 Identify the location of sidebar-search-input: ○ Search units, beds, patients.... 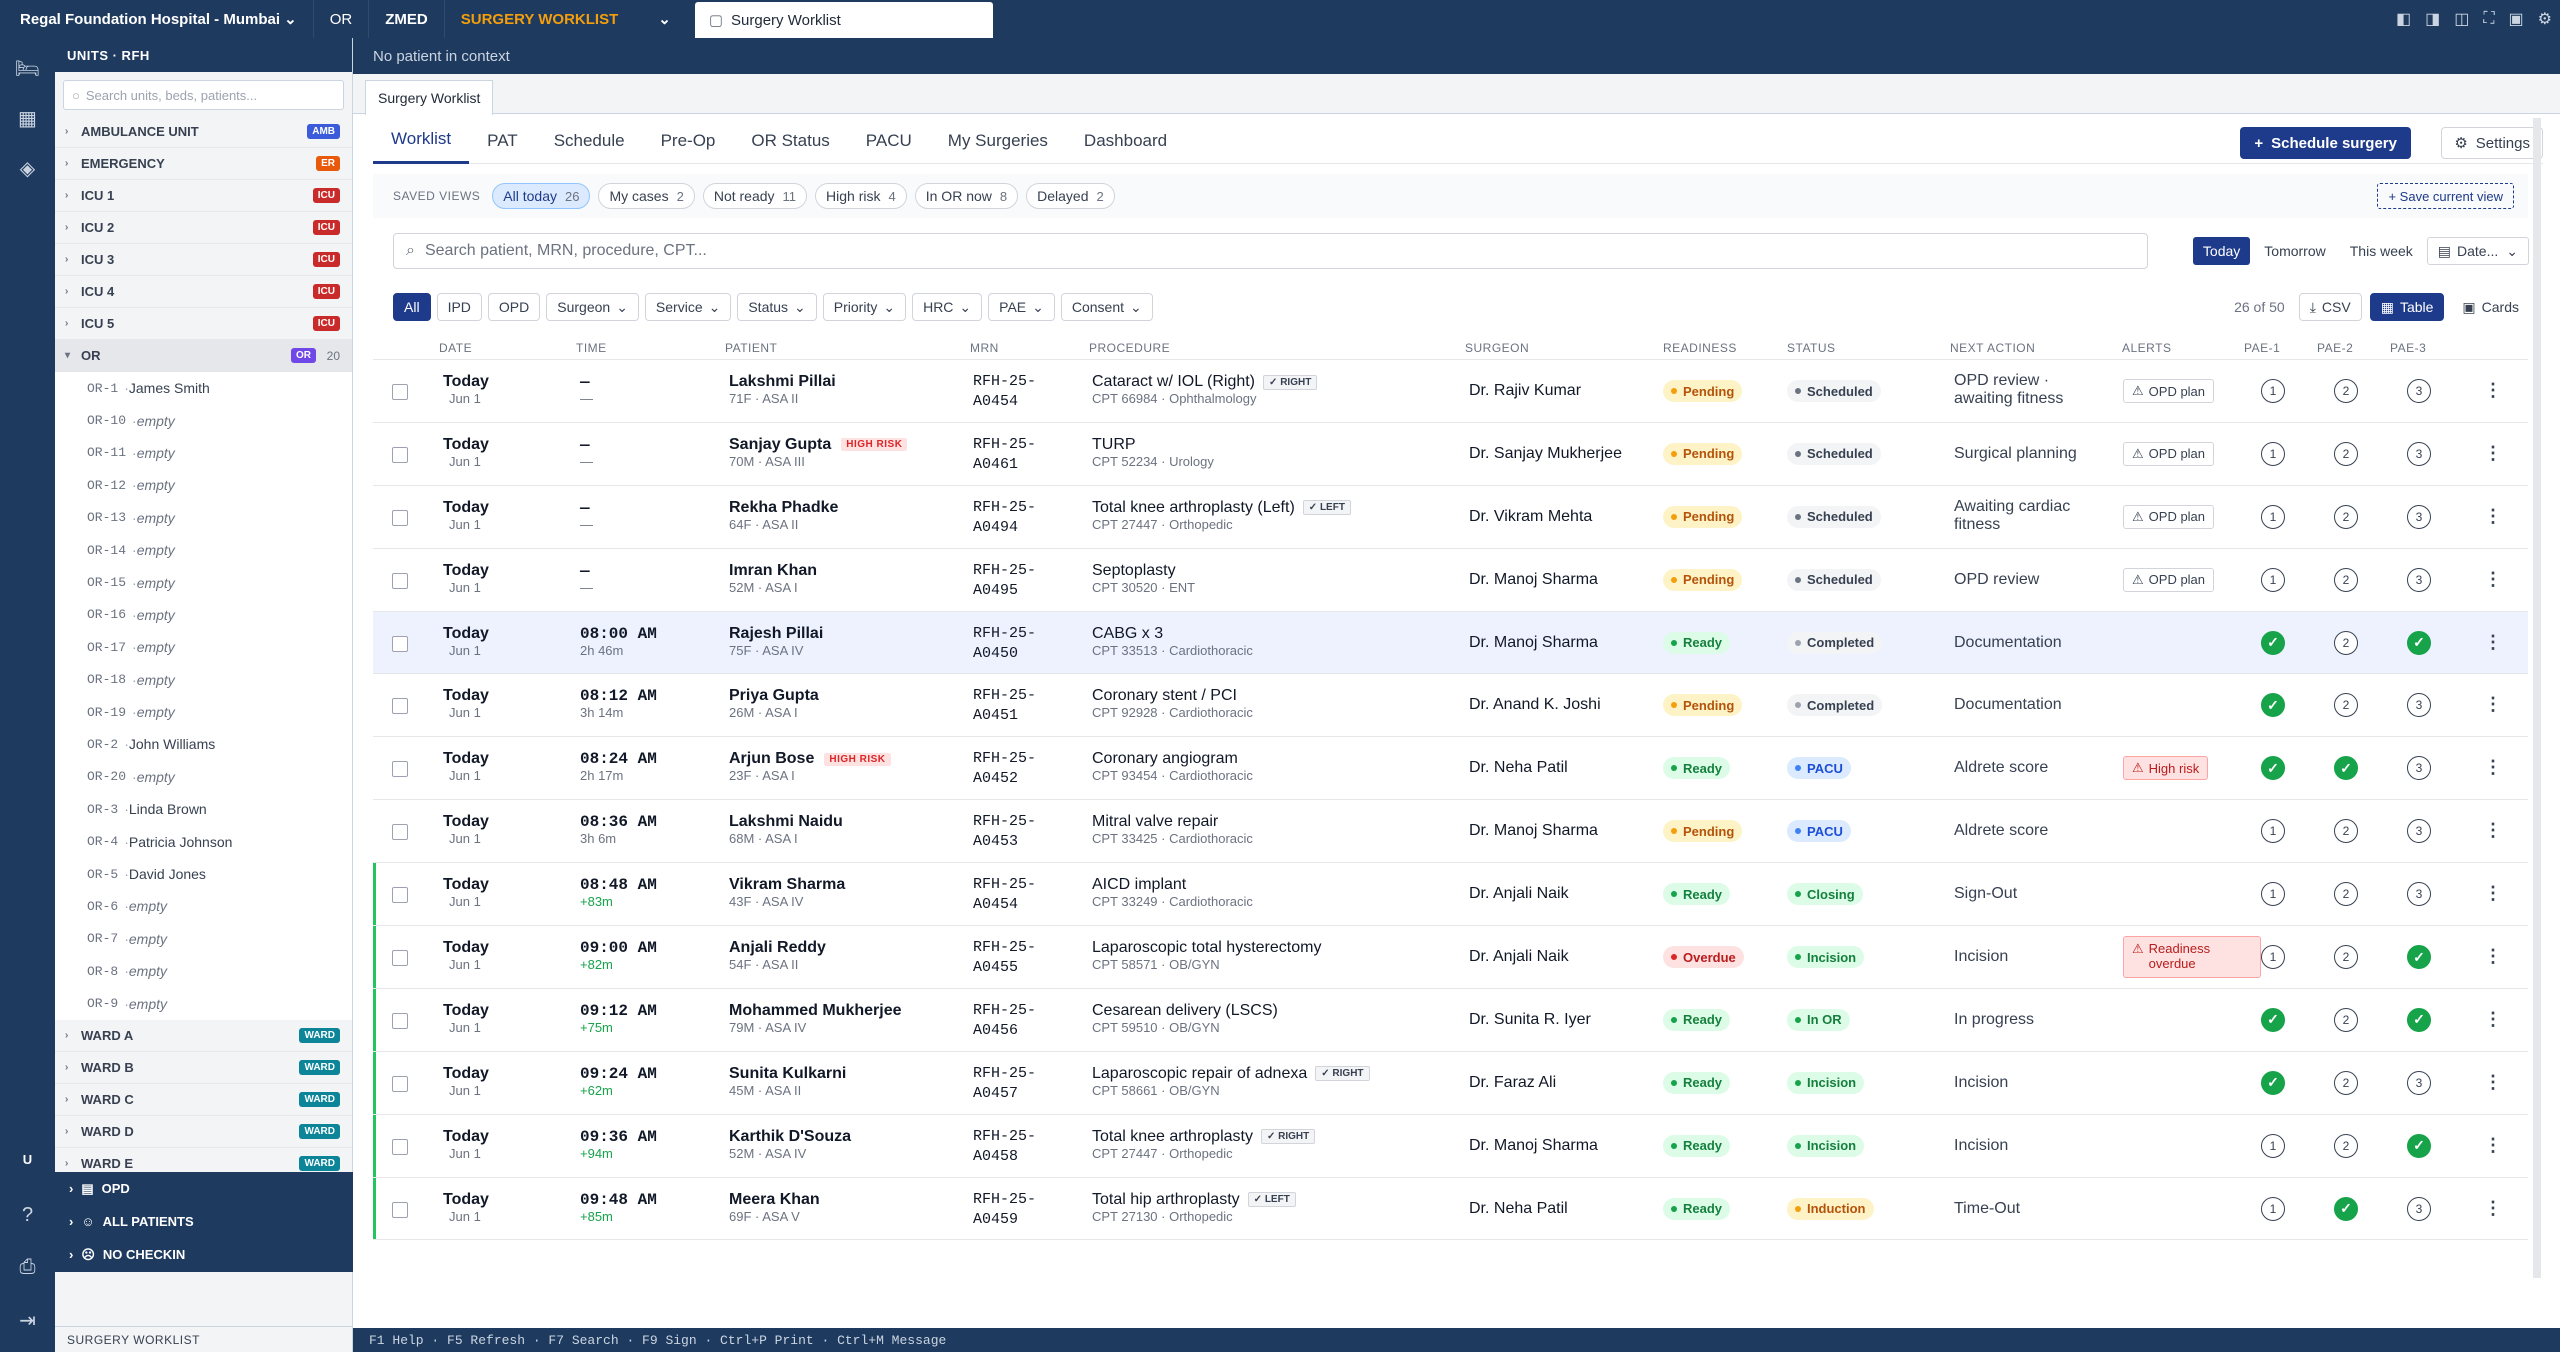
(203, 95).